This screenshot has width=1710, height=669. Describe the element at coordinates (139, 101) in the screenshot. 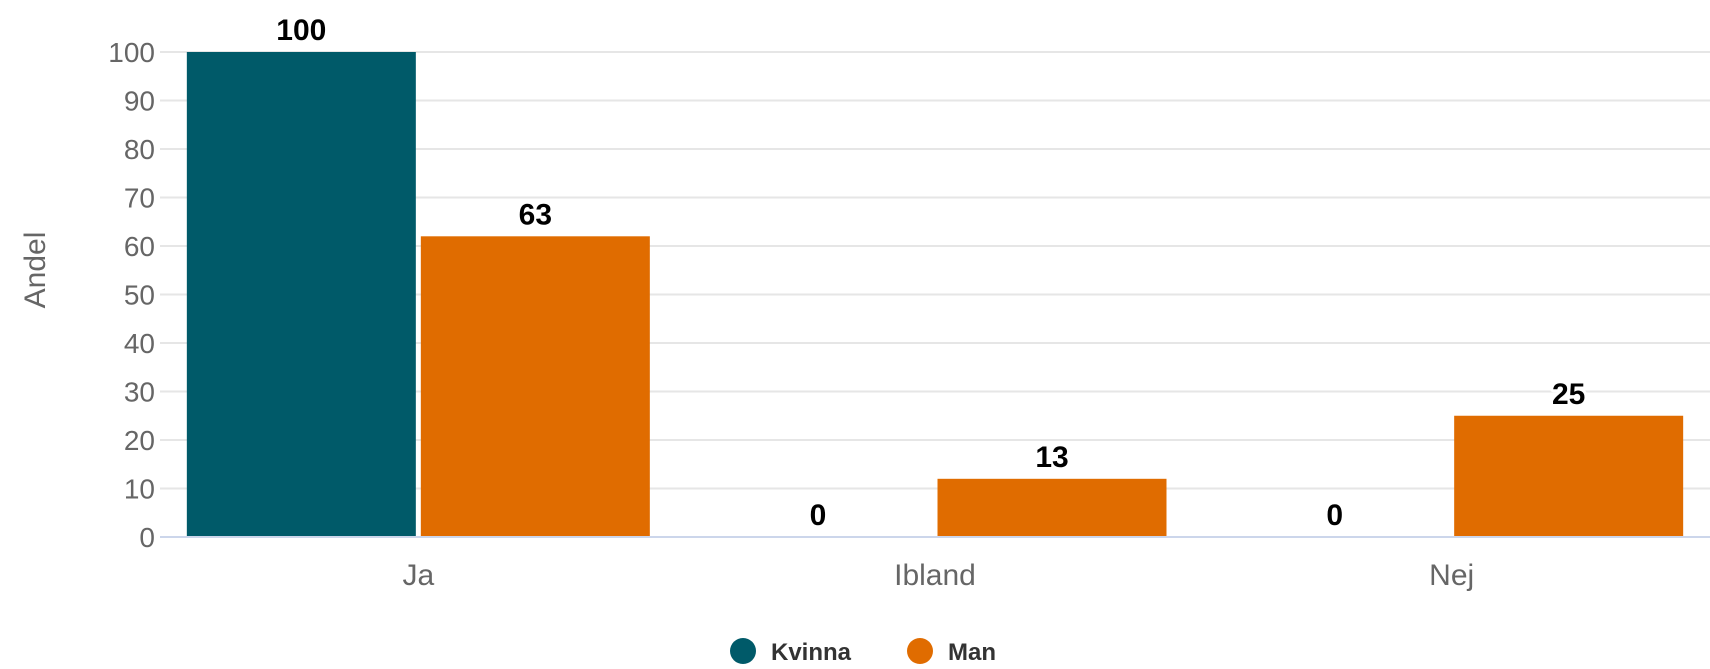

I see `y-tick-label: 90` at that location.